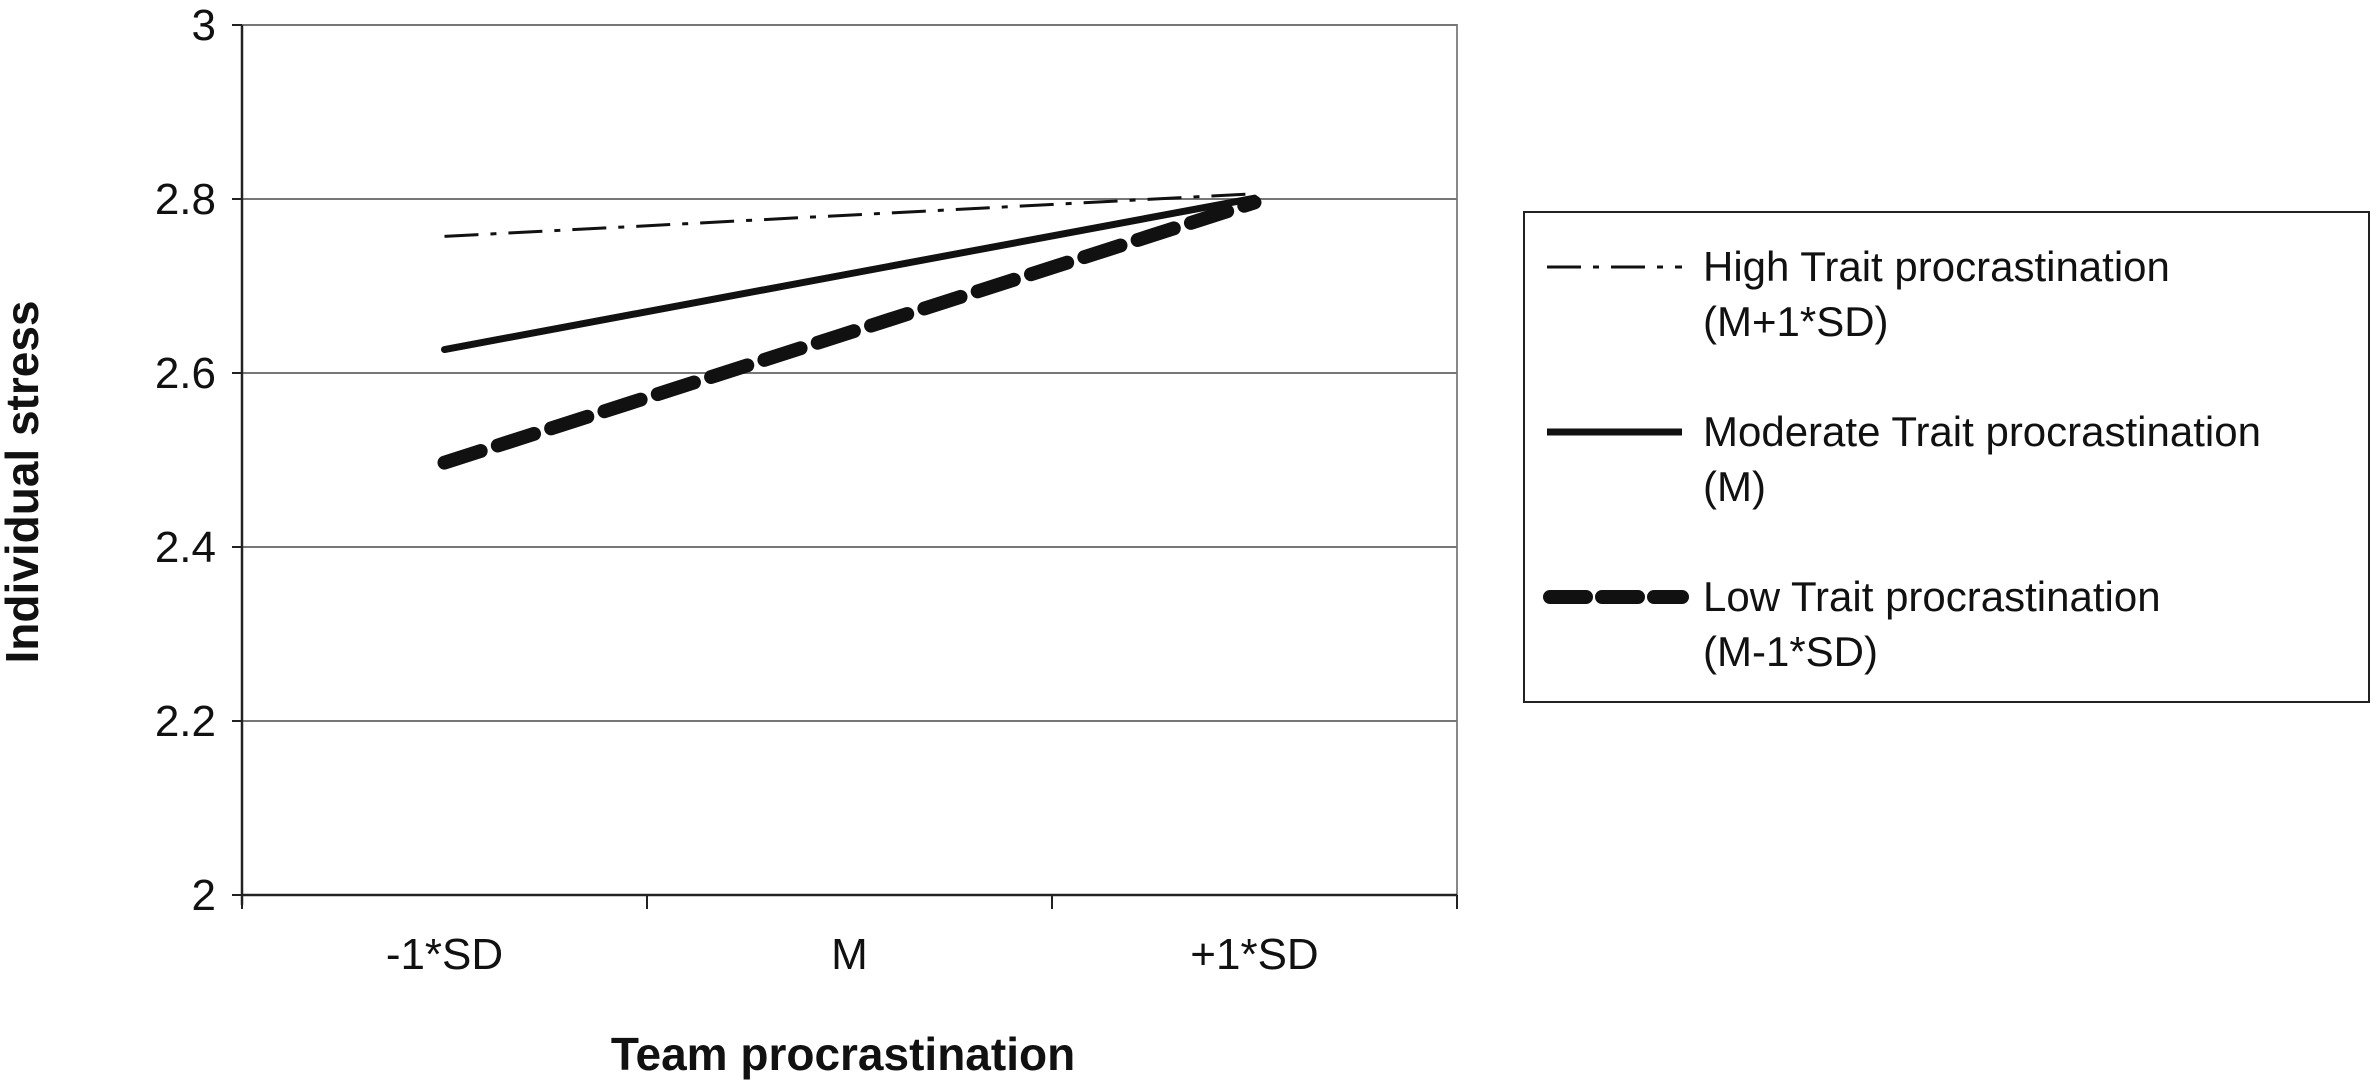  What do you see at coordinates (185, 199) in the screenshot?
I see `y-tick-label-4: 2.8` at bounding box center [185, 199].